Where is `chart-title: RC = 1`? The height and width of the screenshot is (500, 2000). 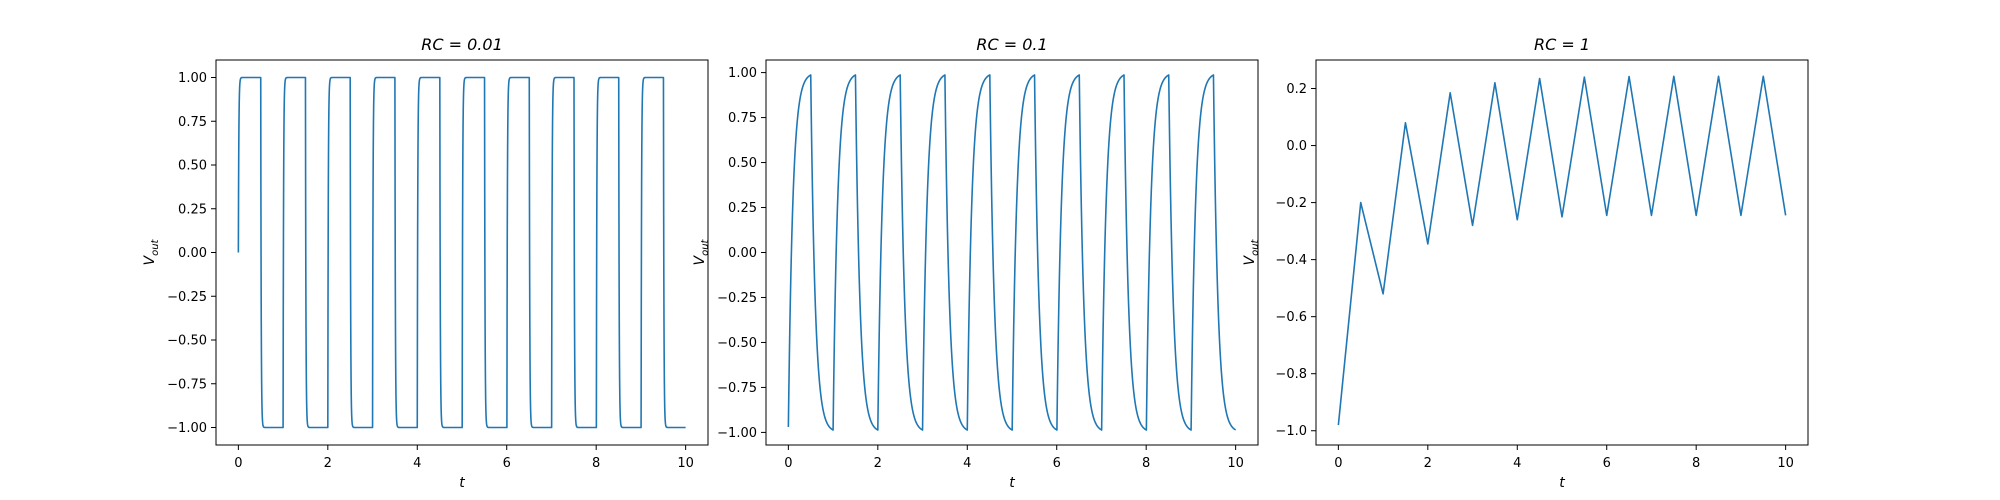 chart-title: RC = 1 is located at coordinates (1562, 44).